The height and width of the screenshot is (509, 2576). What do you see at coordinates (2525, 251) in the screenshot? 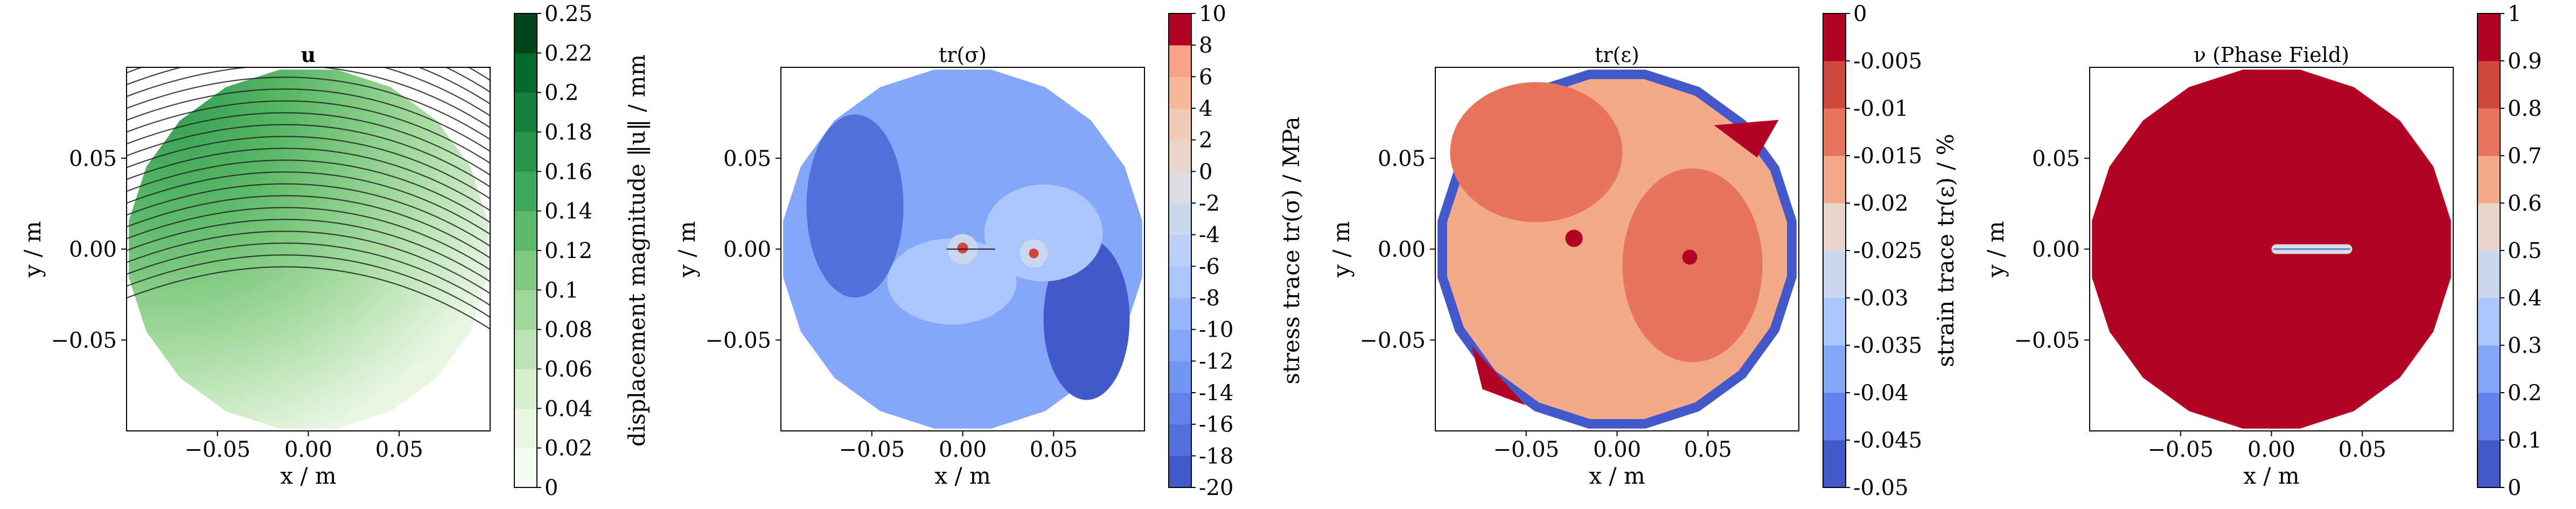
I see `colorbar-tick-label: 0.5` at bounding box center [2525, 251].